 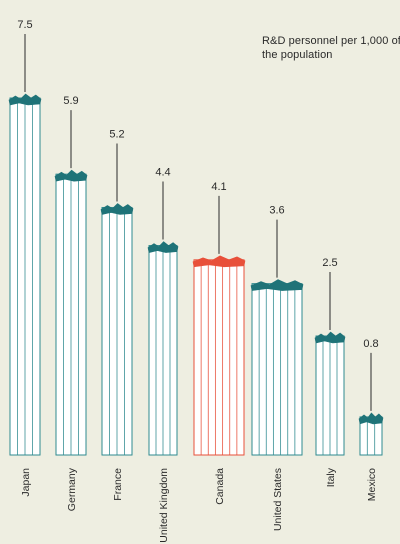 What do you see at coordinates (24, 25) in the screenshot?
I see `value-label: 7.5` at bounding box center [24, 25].